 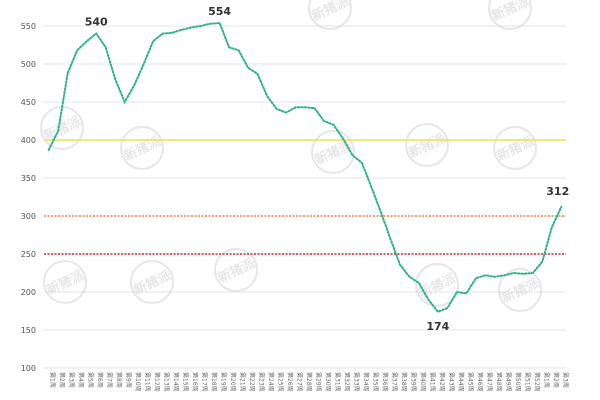 What do you see at coordinates (394, 382) in the screenshot?
I see `x-tick-label: 第37周` at bounding box center [394, 382].